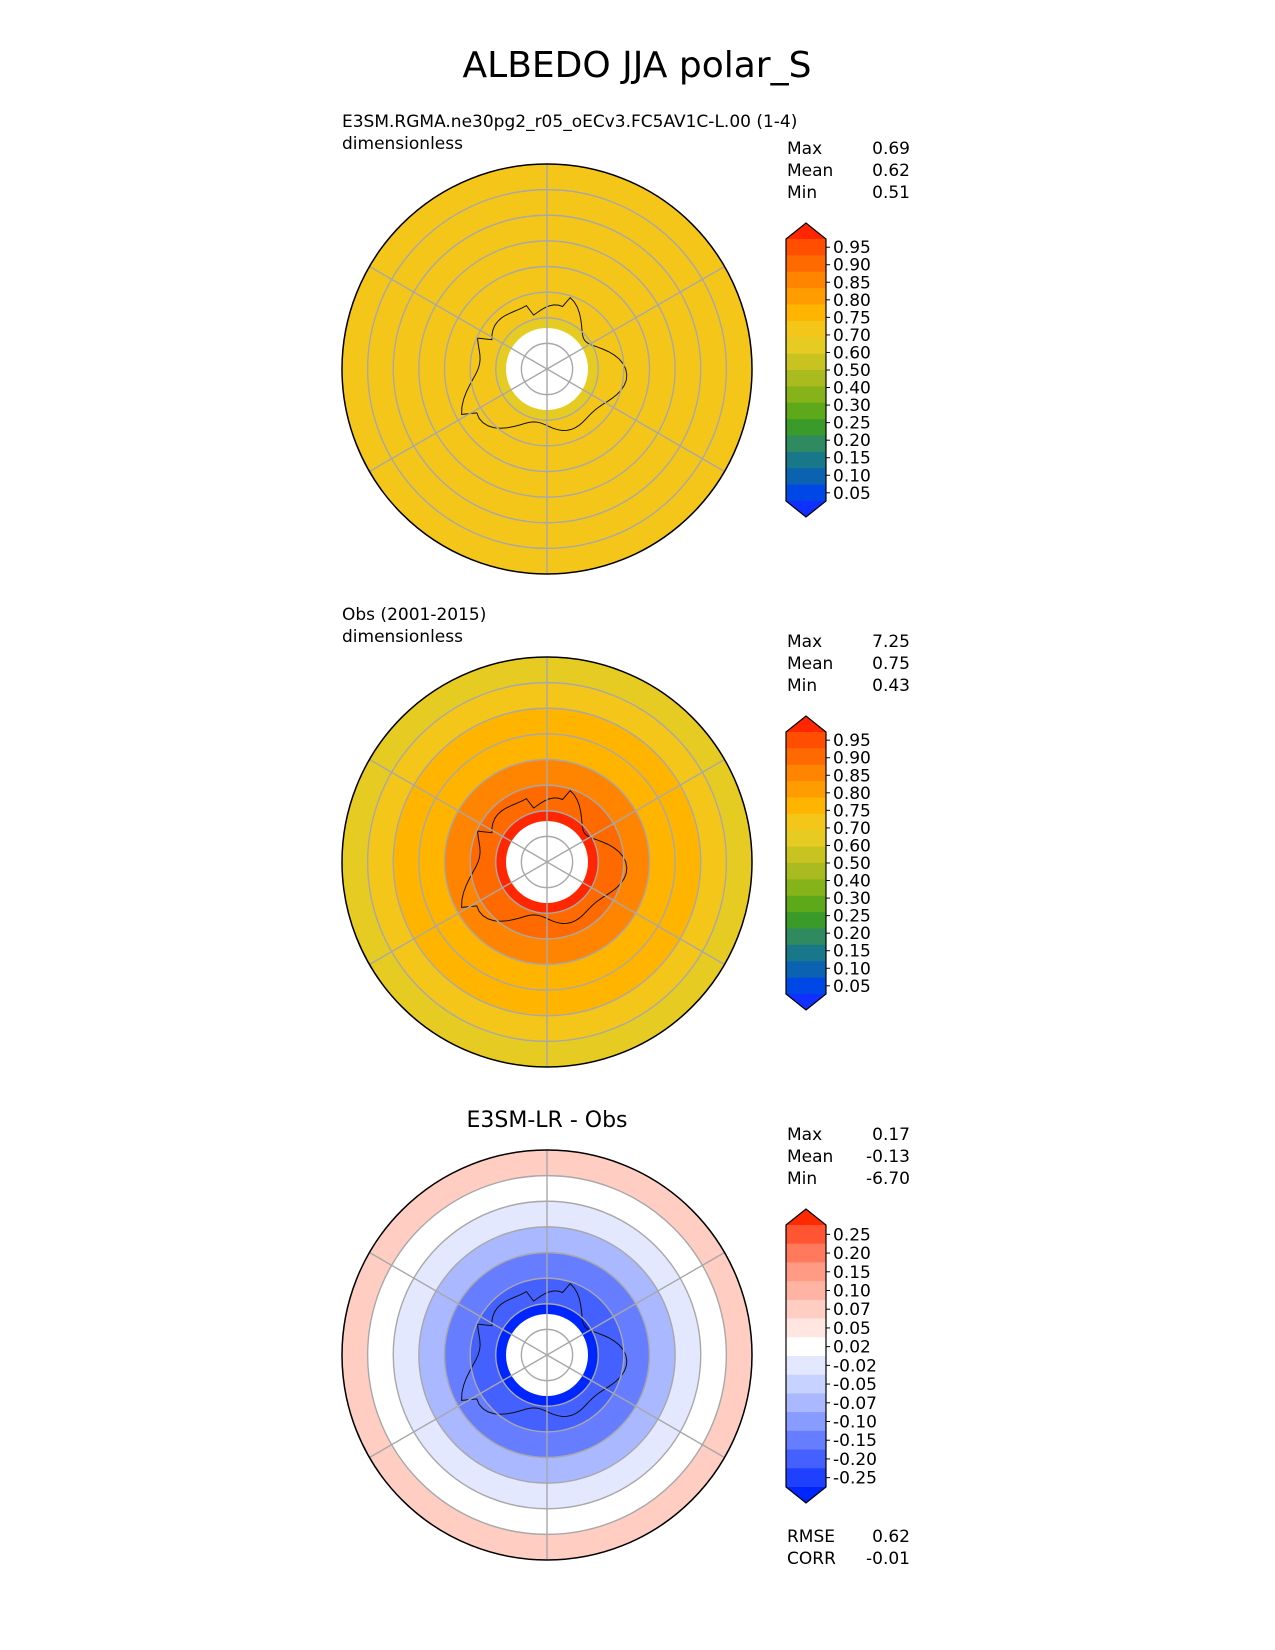  What do you see at coordinates (852, 301) in the screenshot?
I see `colorbar-tick-label: 0.80` at bounding box center [852, 301].